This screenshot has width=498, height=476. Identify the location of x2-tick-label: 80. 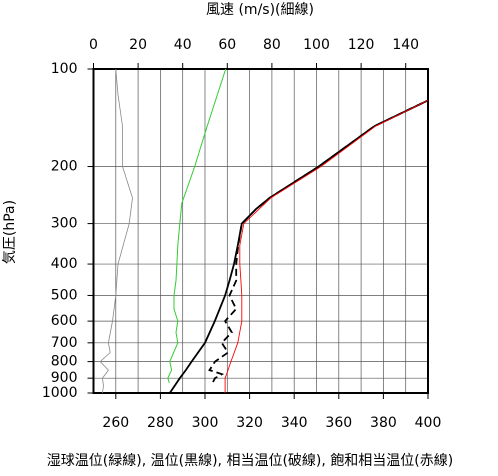
(272, 45).